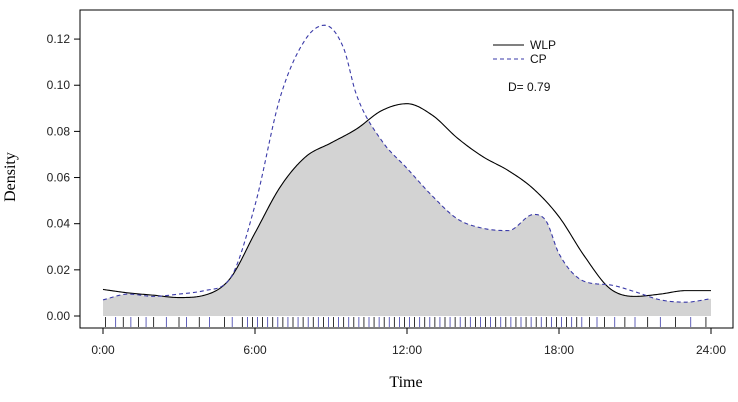  What do you see at coordinates (543, 45) in the screenshot?
I see `legend-wlp-label: WLP` at bounding box center [543, 45].